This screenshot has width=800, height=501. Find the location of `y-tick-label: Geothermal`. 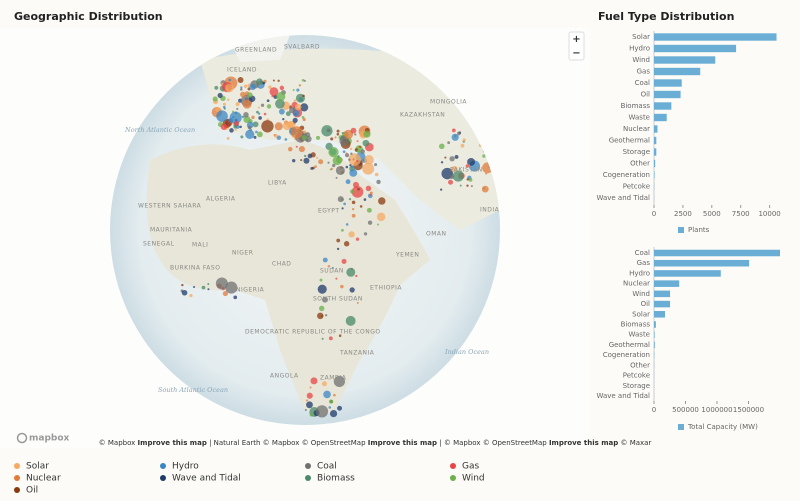

y-tick-label: Geothermal is located at coordinates (629, 141).